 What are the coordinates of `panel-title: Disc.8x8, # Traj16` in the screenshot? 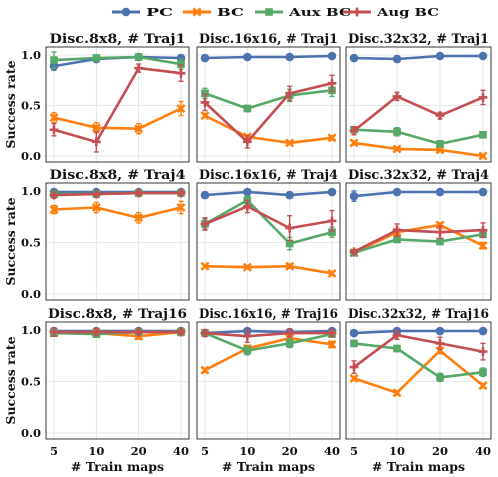 It's located at (117, 314).